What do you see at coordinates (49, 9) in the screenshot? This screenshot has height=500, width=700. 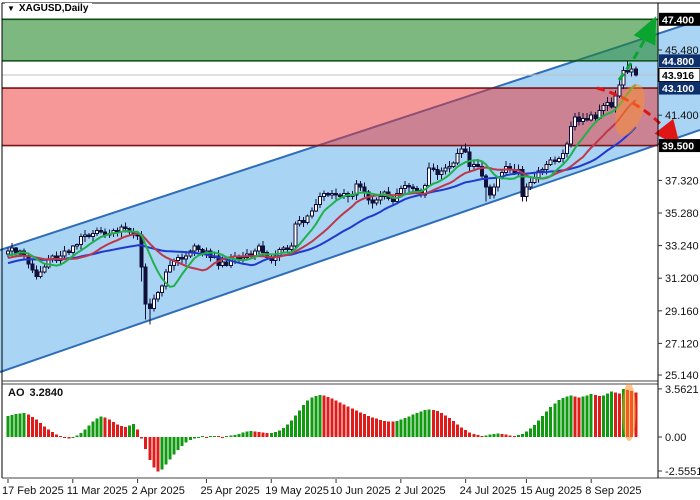 I see `symbol-timeframe-label: ▼ XAGUSD,Daily` at bounding box center [49, 9].